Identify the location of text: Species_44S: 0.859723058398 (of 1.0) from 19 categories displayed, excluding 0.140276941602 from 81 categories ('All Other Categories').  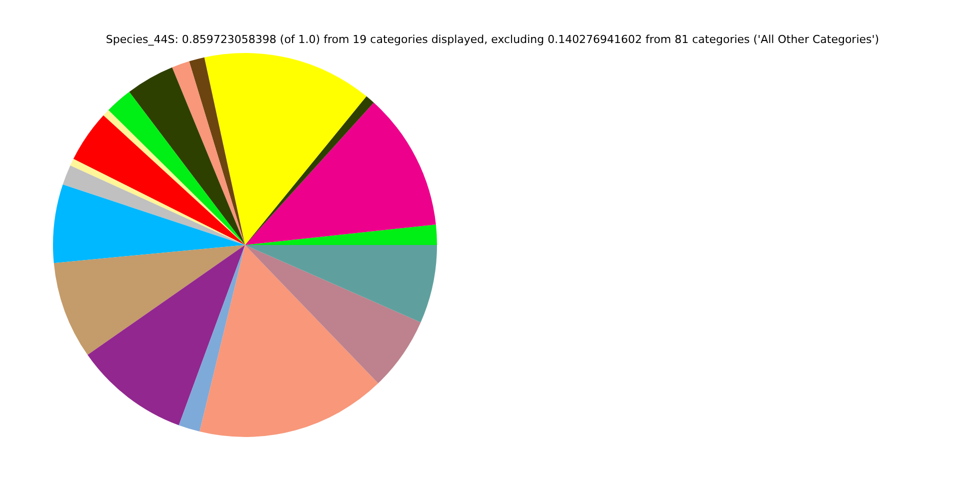
(492, 39).